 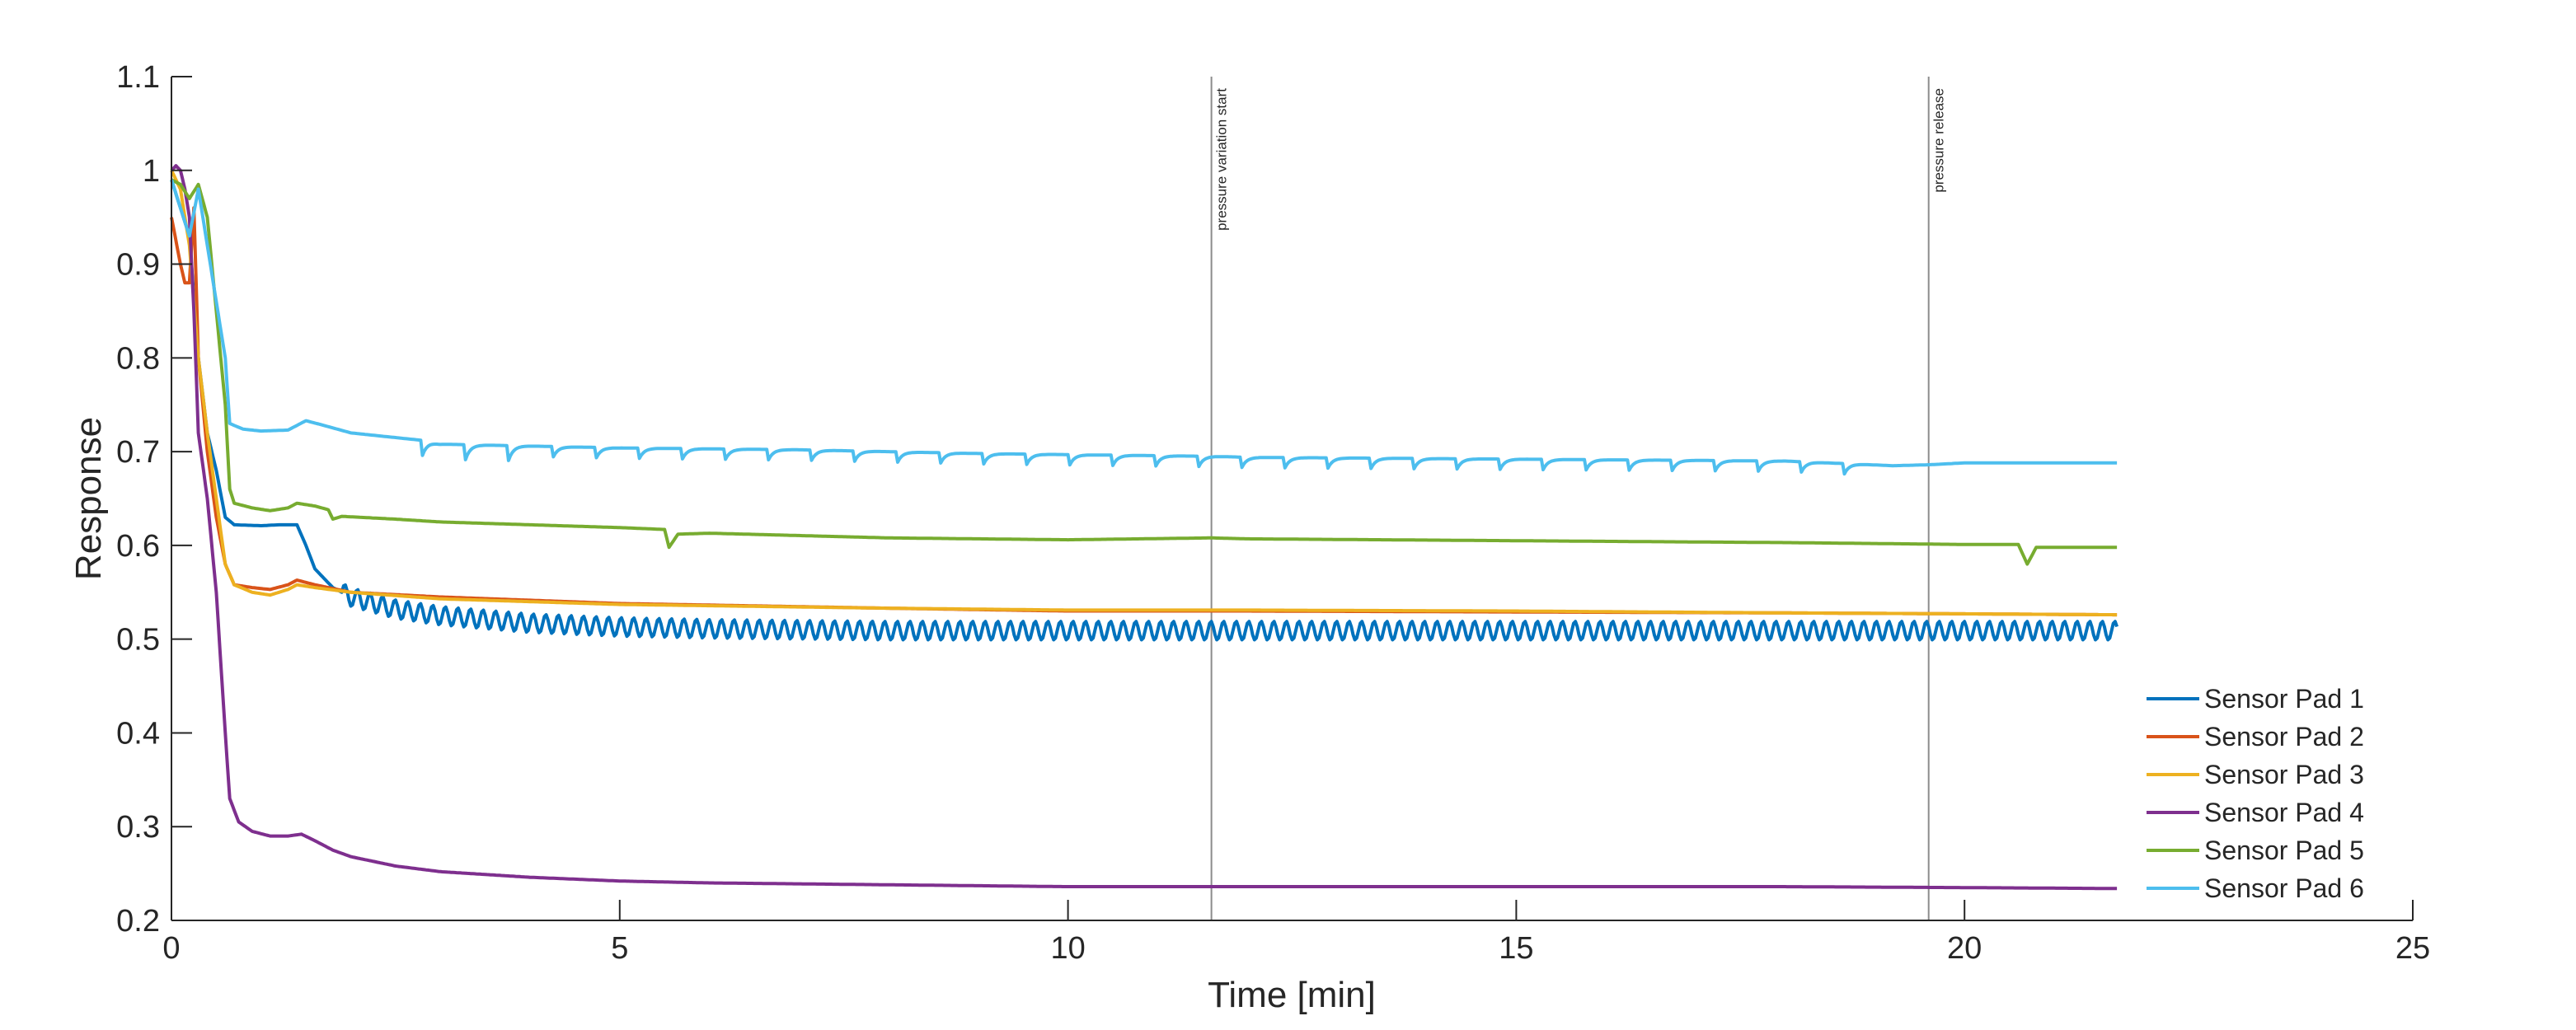 I want to click on legend-label: Sensor Pad 2, so click(x=2284, y=736).